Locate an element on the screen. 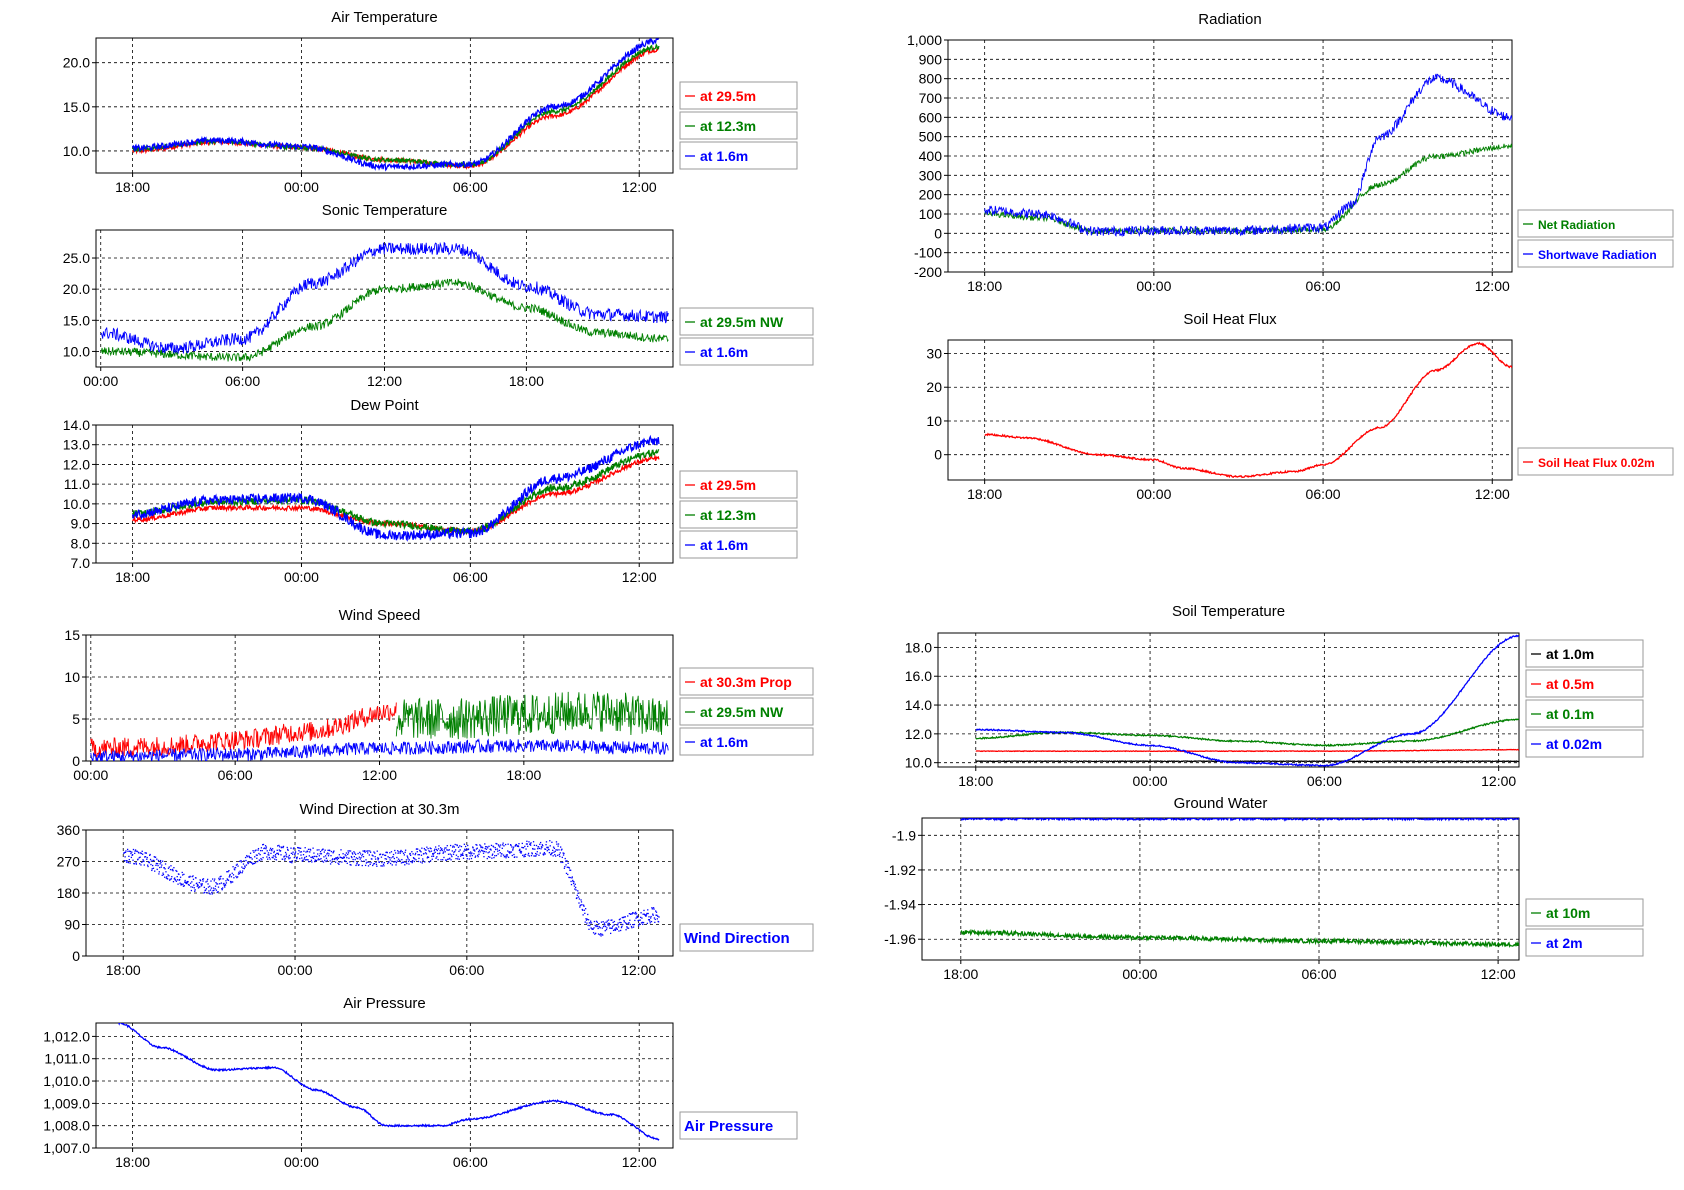  legend-entry: at 1.0m is located at coordinates (1584, 653).